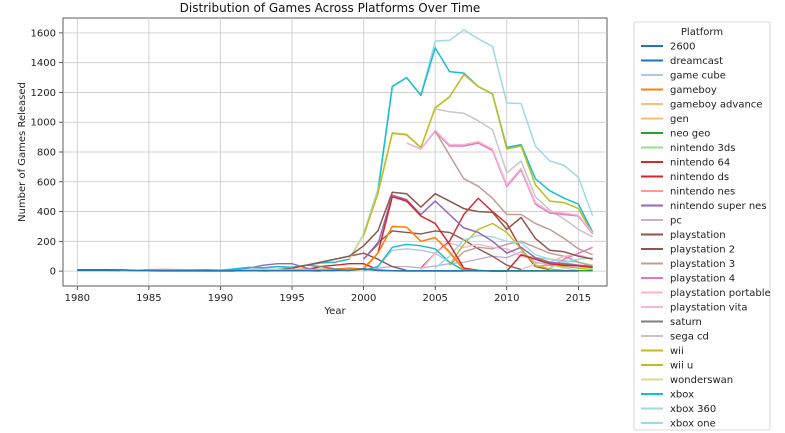  I want to click on legend-label: saturn, so click(686, 322).